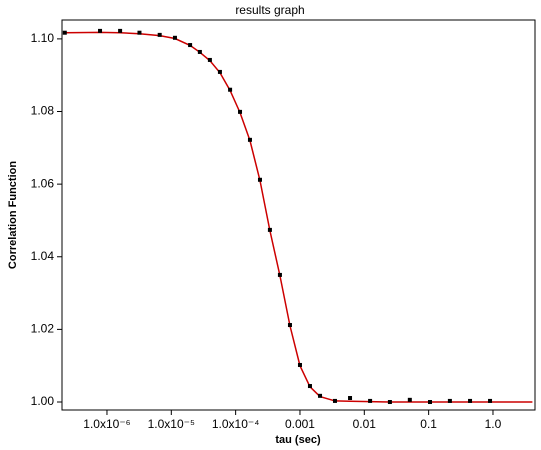 This screenshot has width=541, height=450. I want to click on chart-title: results graph, so click(269, 10).